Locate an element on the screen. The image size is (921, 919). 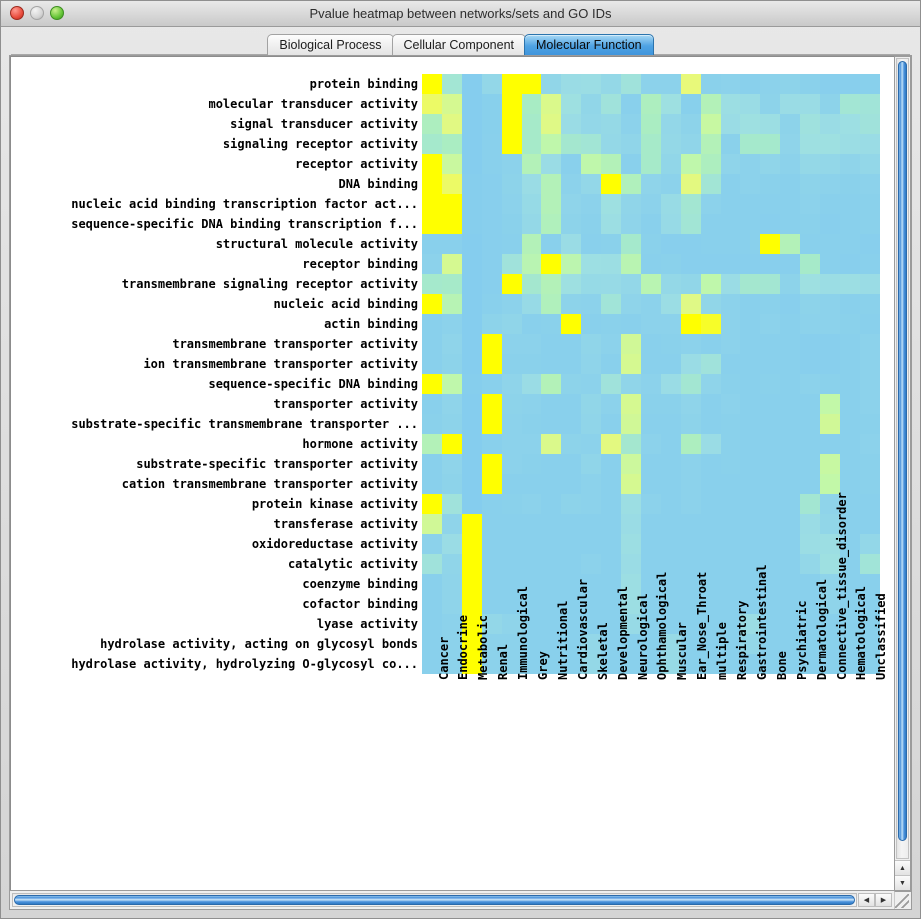
horizontal-scrollbar: ◀ ▶ is located at coordinates (460, 899).